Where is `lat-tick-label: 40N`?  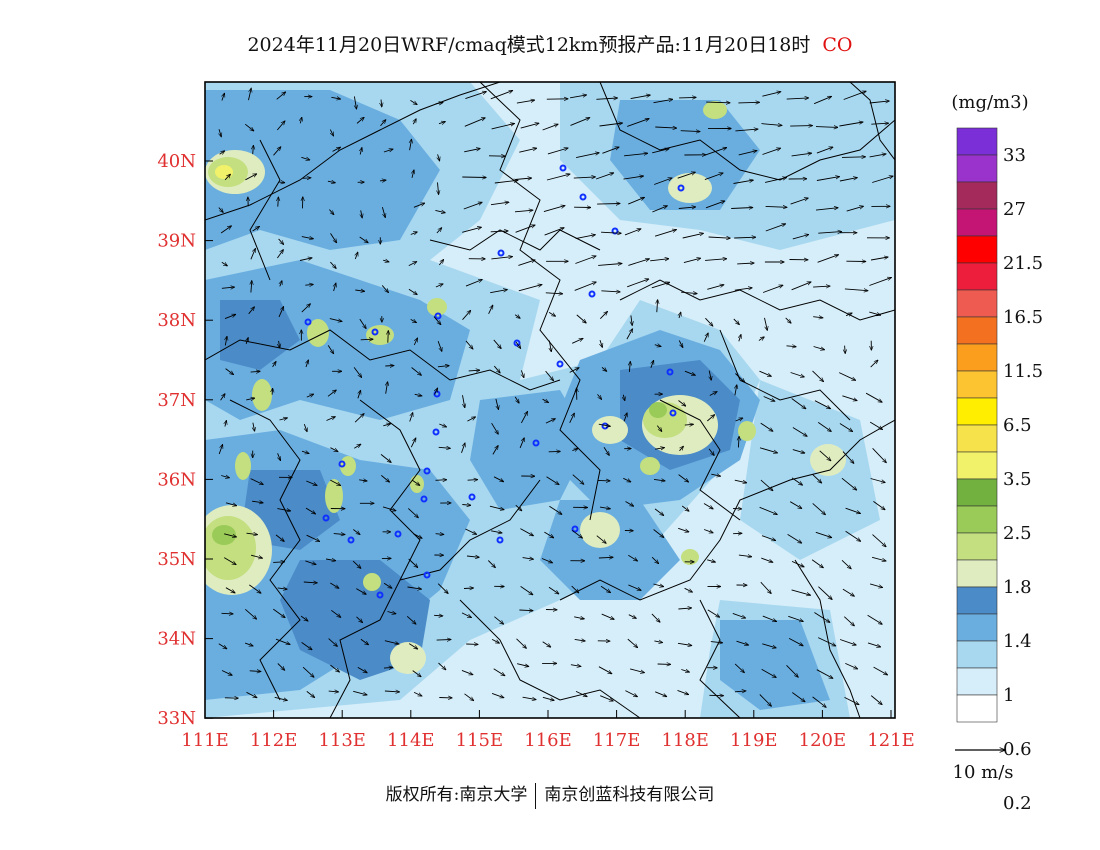
lat-tick-label: 40N is located at coordinates (176, 161).